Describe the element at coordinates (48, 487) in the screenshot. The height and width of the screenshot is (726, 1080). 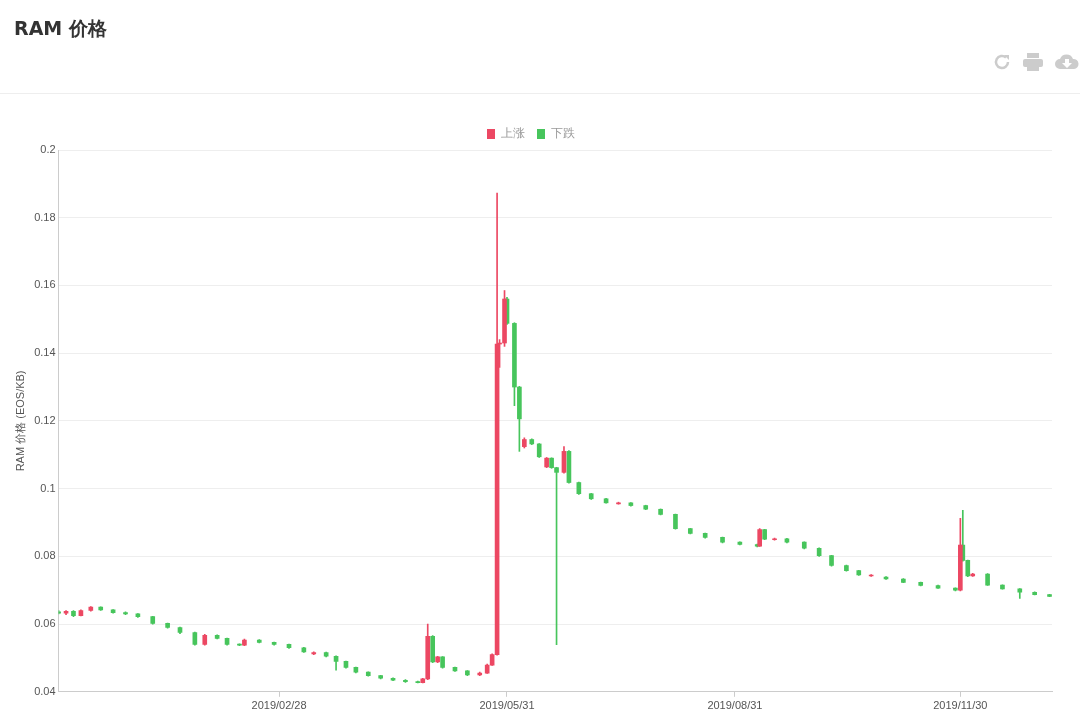
I see `y-tick-label: 0.1` at that location.